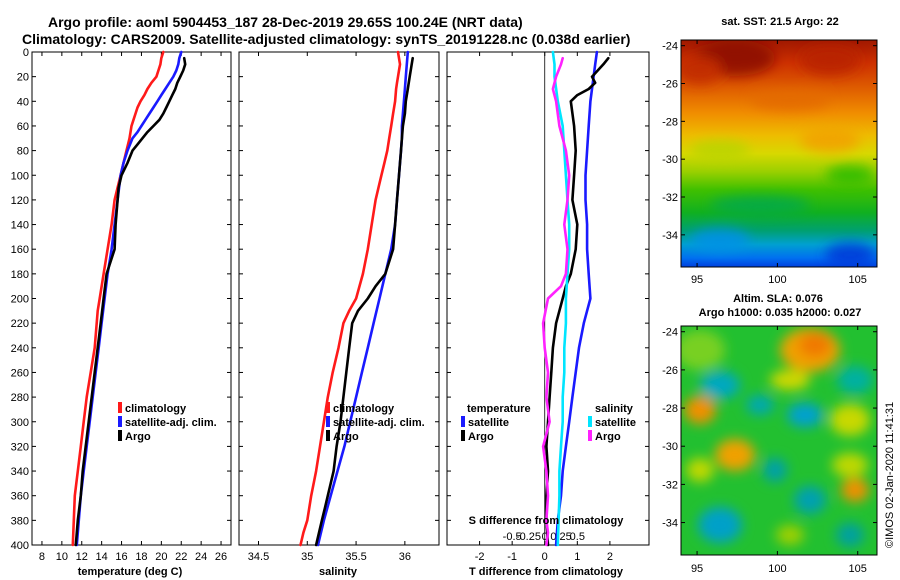 This screenshot has width=900, height=580. Describe the element at coordinates (20, 472) in the screenshot. I see `depth-tick-label: 340` at that location.